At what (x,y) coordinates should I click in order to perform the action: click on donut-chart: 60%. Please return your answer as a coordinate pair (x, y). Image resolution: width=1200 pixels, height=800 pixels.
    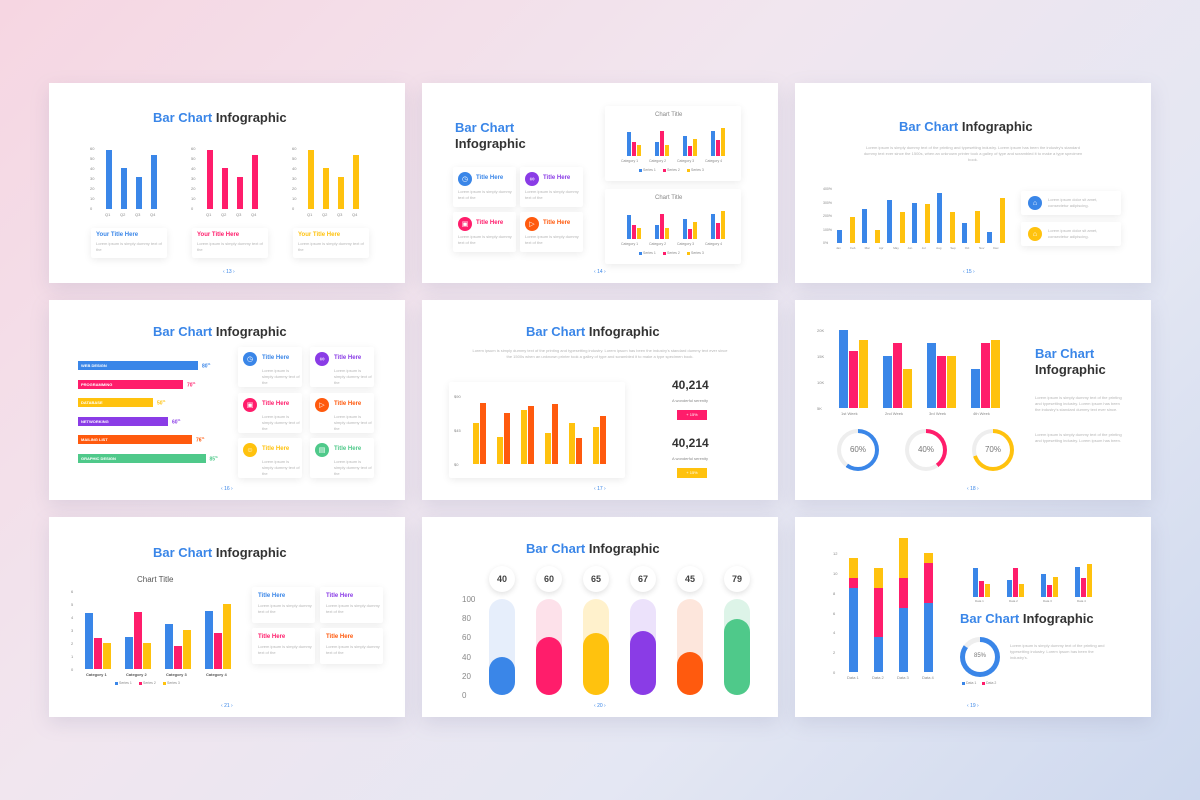
    Looking at the image, I should click on (858, 450).